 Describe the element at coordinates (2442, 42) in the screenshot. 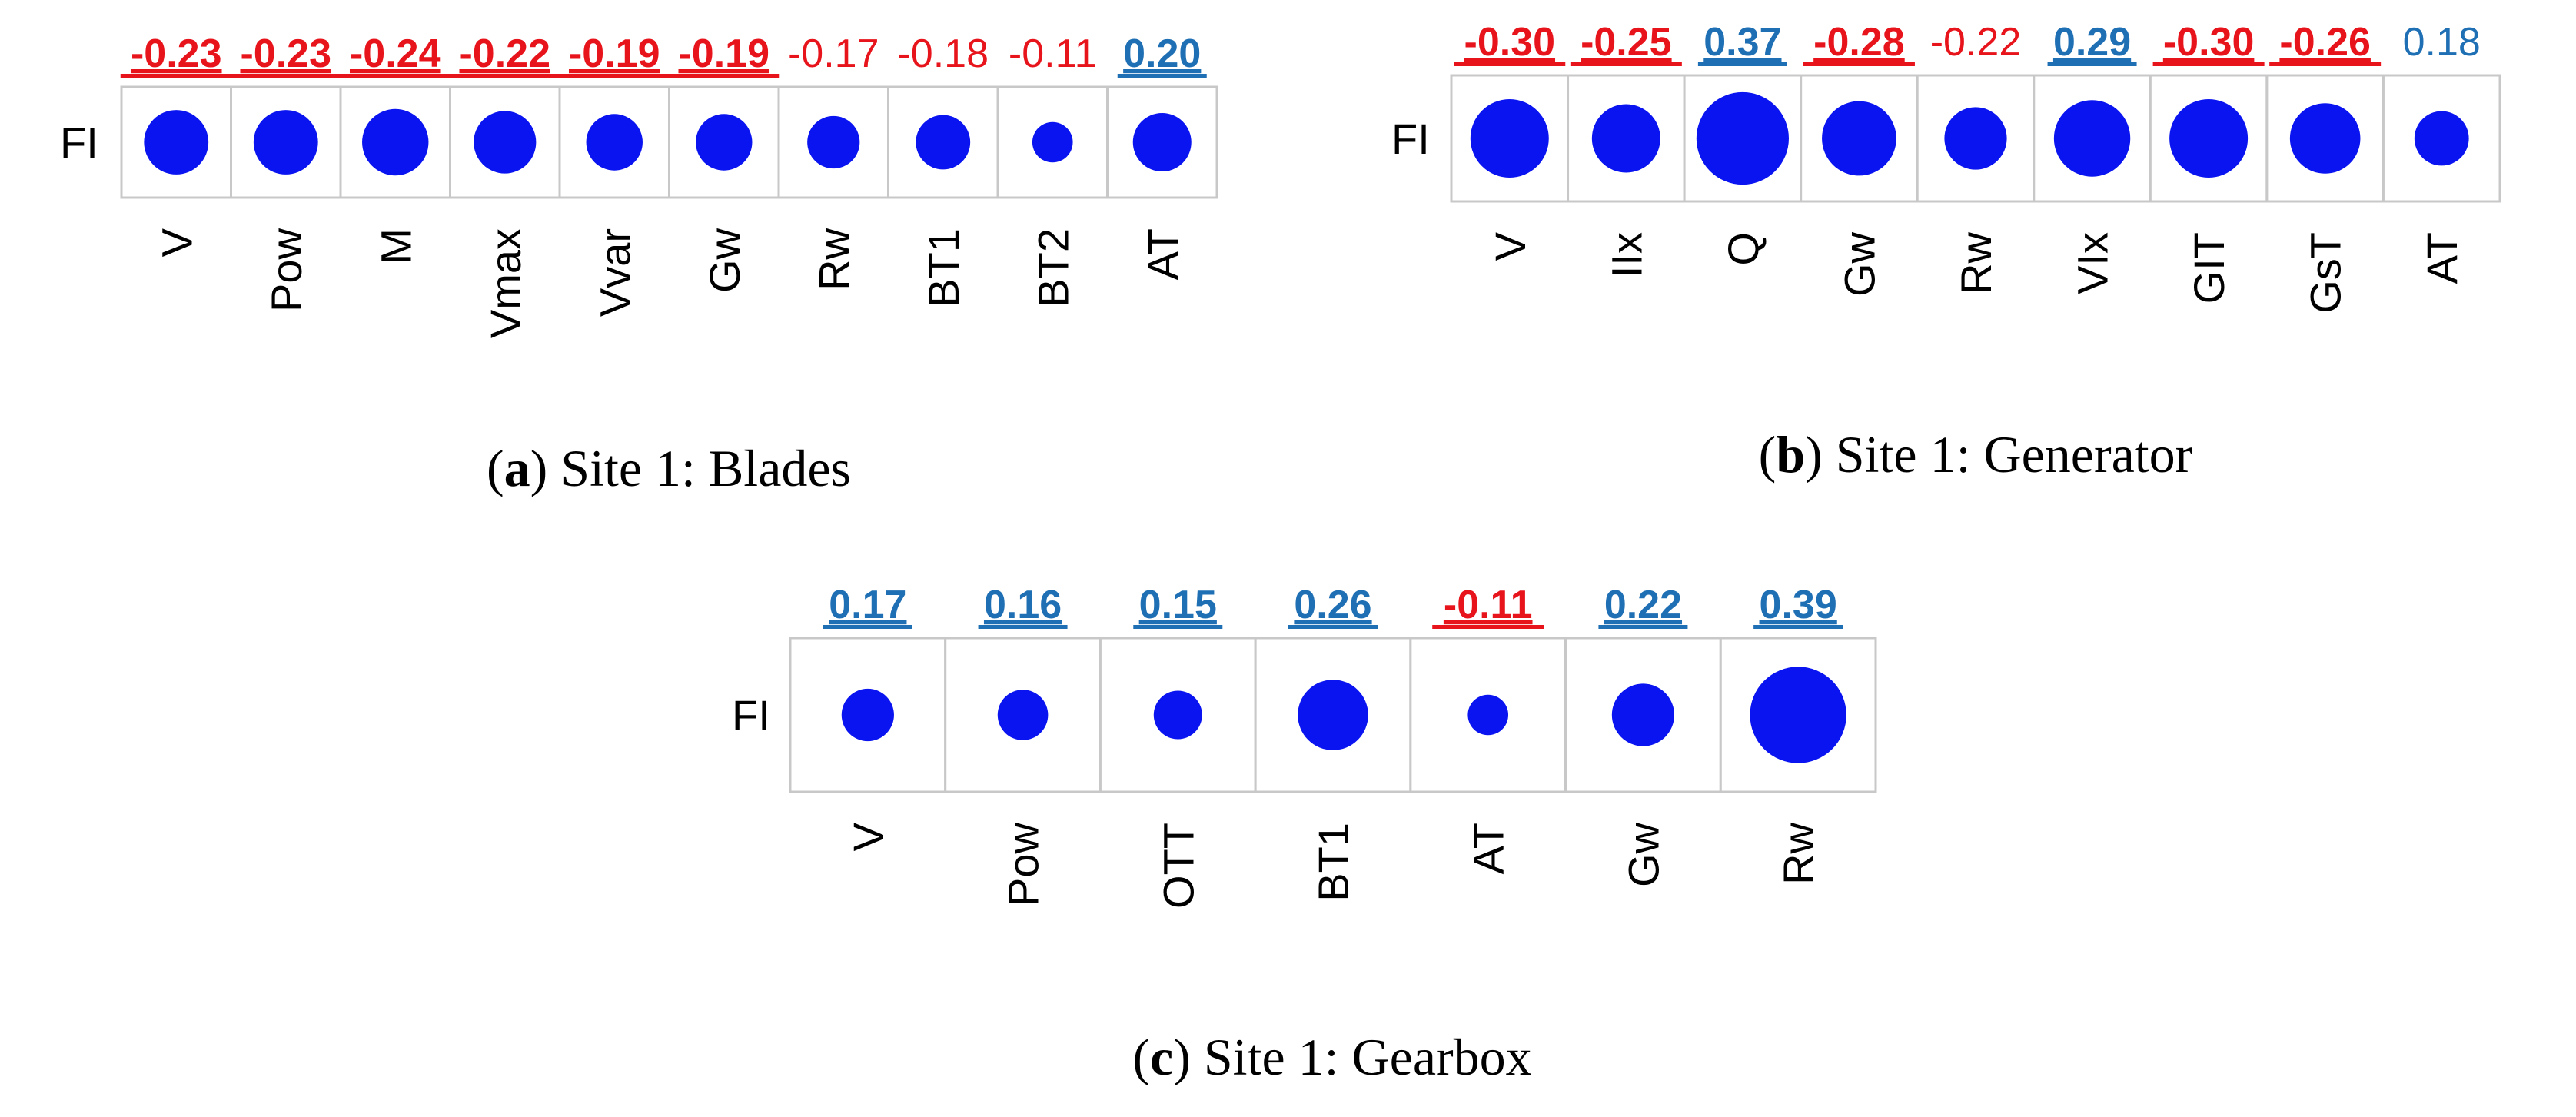

I see `correlation-value-label: 0.18` at that location.